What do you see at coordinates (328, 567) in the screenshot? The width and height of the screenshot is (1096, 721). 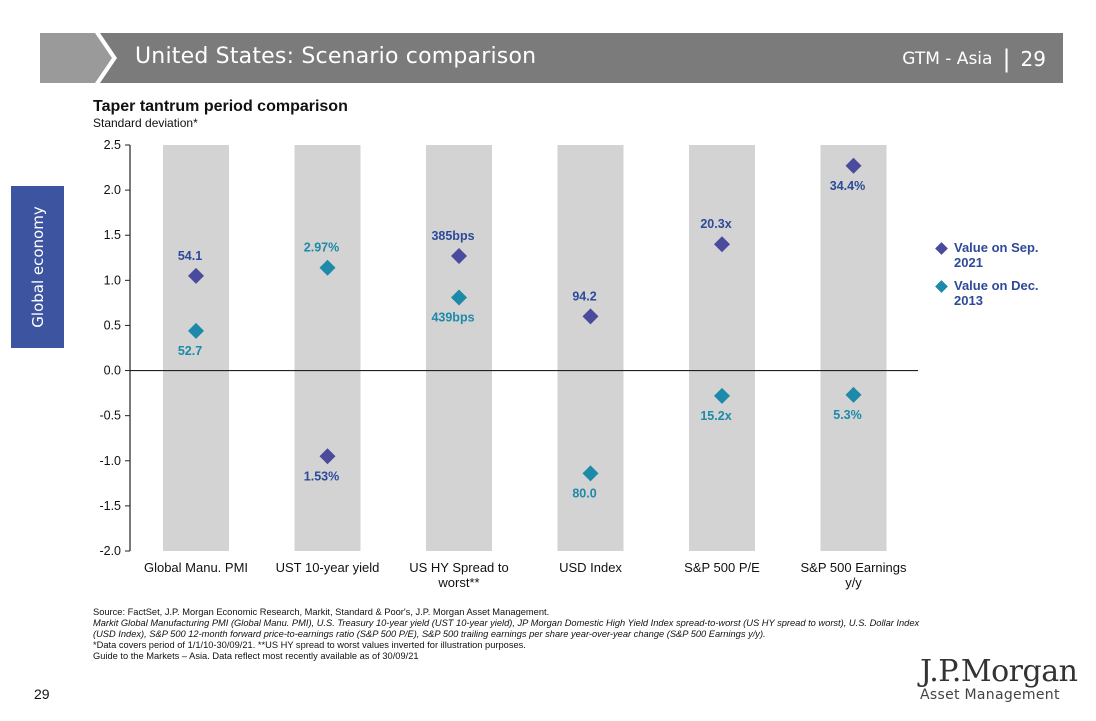 I see `x-category-label: UST 10-year yield` at bounding box center [328, 567].